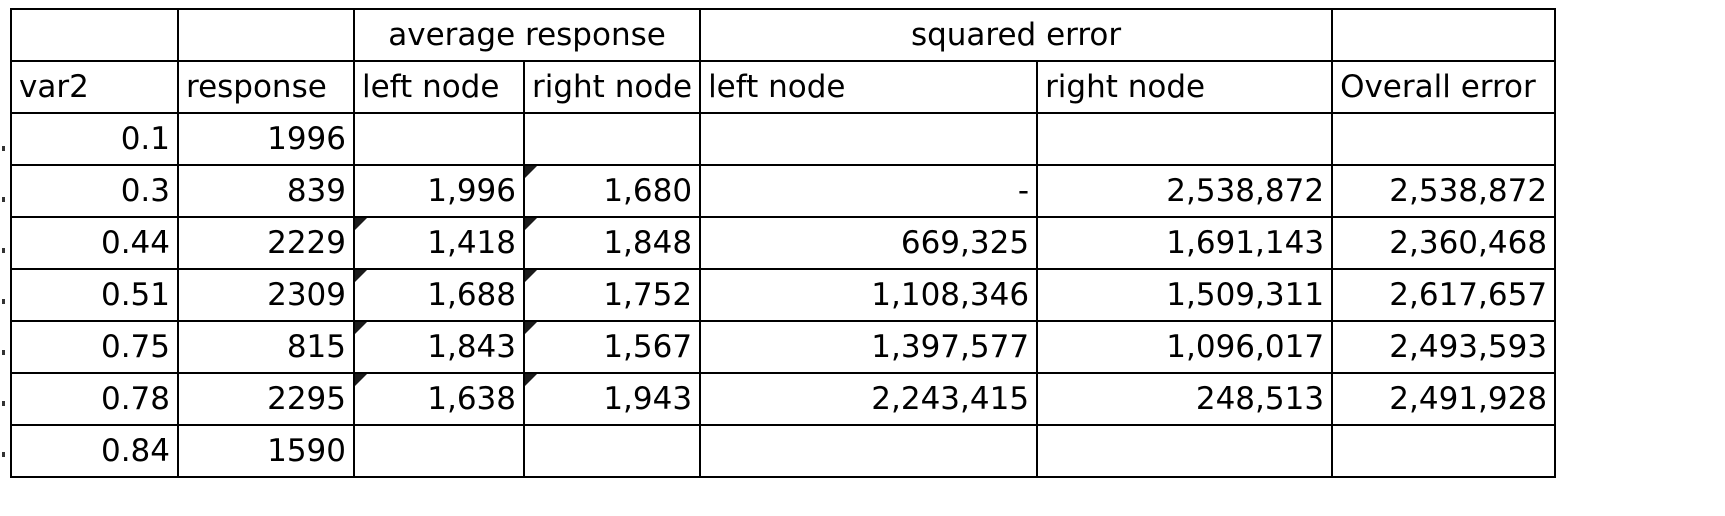  I want to click on table-row: 0.1 1996, so click(783, 139).